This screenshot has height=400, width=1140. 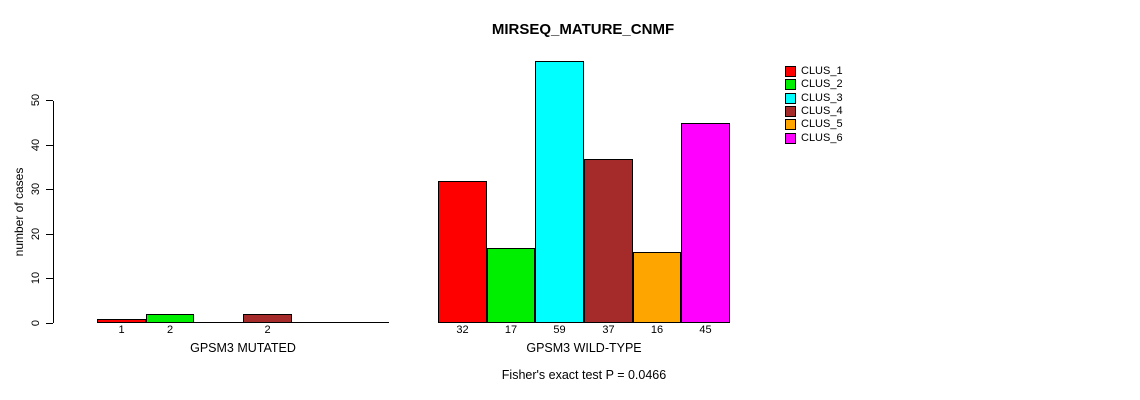 I want to click on chart-title: MIRSEQ_MATURE_CNMF, so click(x=583, y=29).